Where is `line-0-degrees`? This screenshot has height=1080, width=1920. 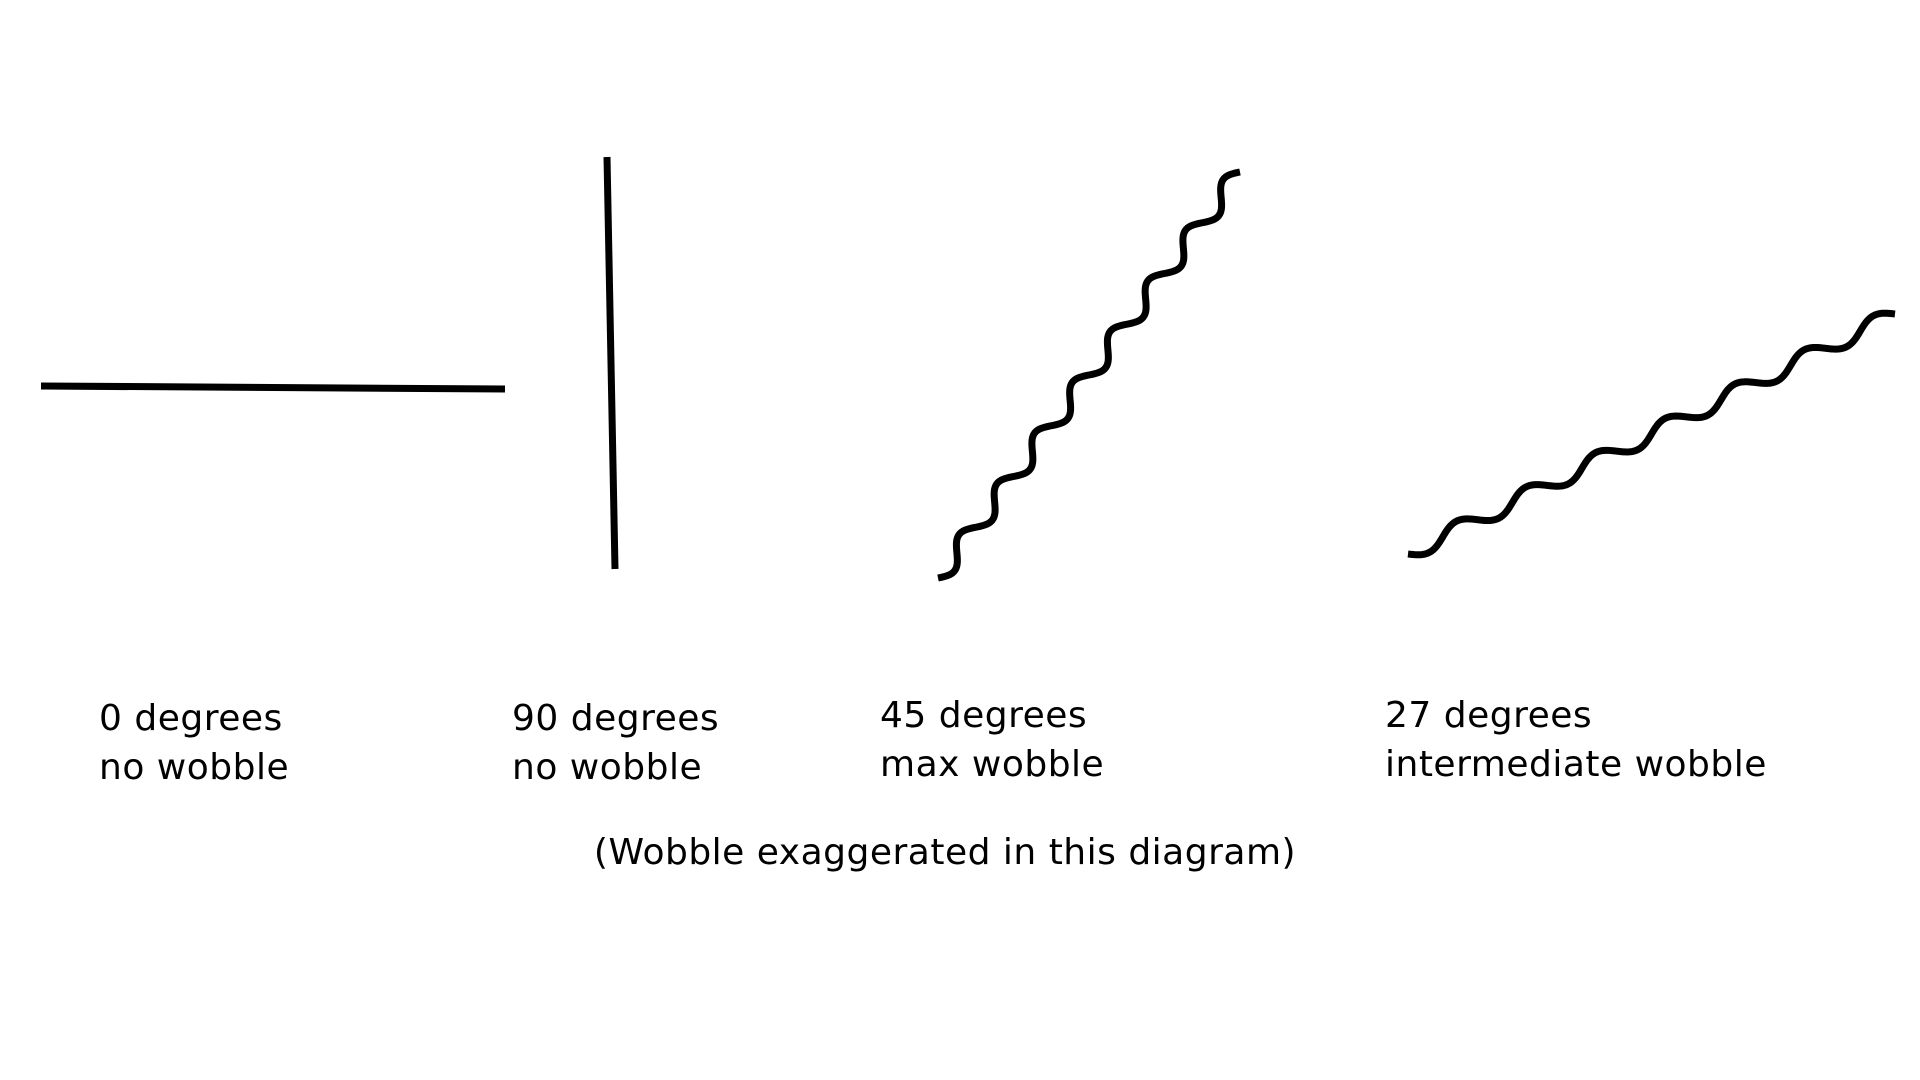 line-0-degrees is located at coordinates (273, 387).